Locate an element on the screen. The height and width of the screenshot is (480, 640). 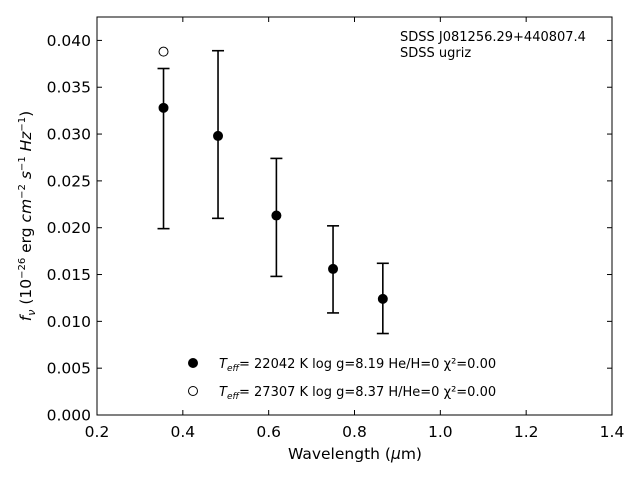
y-tick-label: 0.030 is located at coordinates (69, 135).